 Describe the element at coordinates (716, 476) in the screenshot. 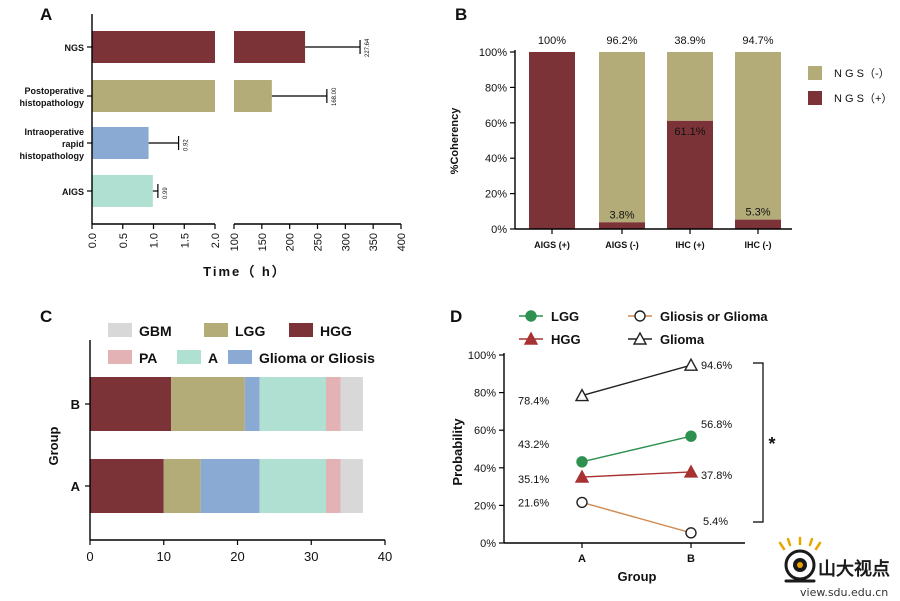

I see `point-d-label: 37.8%` at that location.